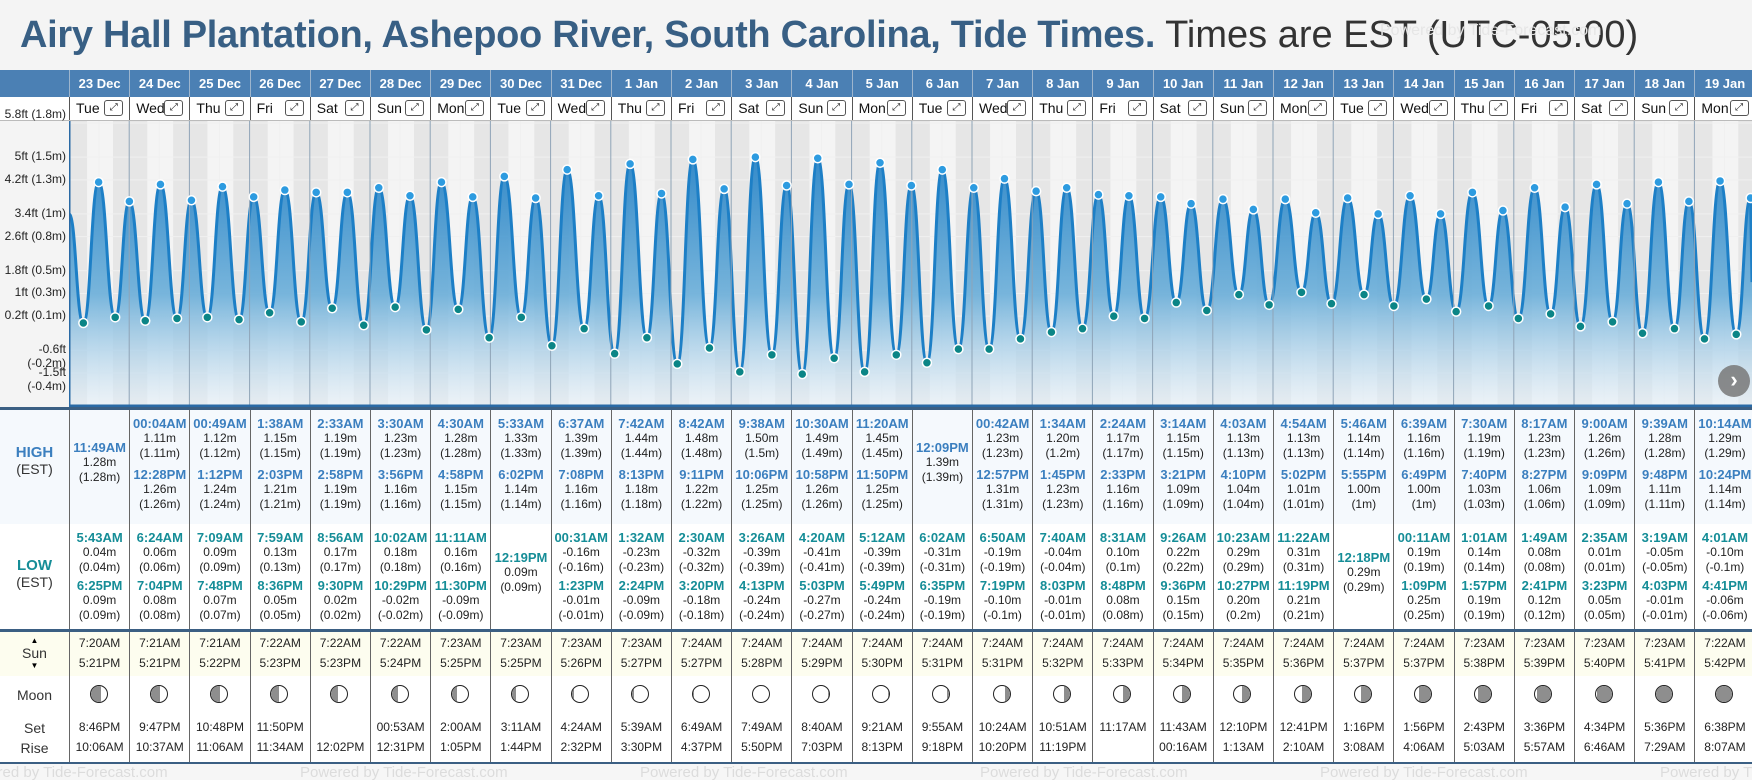 The image size is (1752, 780). What do you see at coordinates (34, 573) in the screenshot?
I see `low-label: LOW (EST)` at bounding box center [34, 573].